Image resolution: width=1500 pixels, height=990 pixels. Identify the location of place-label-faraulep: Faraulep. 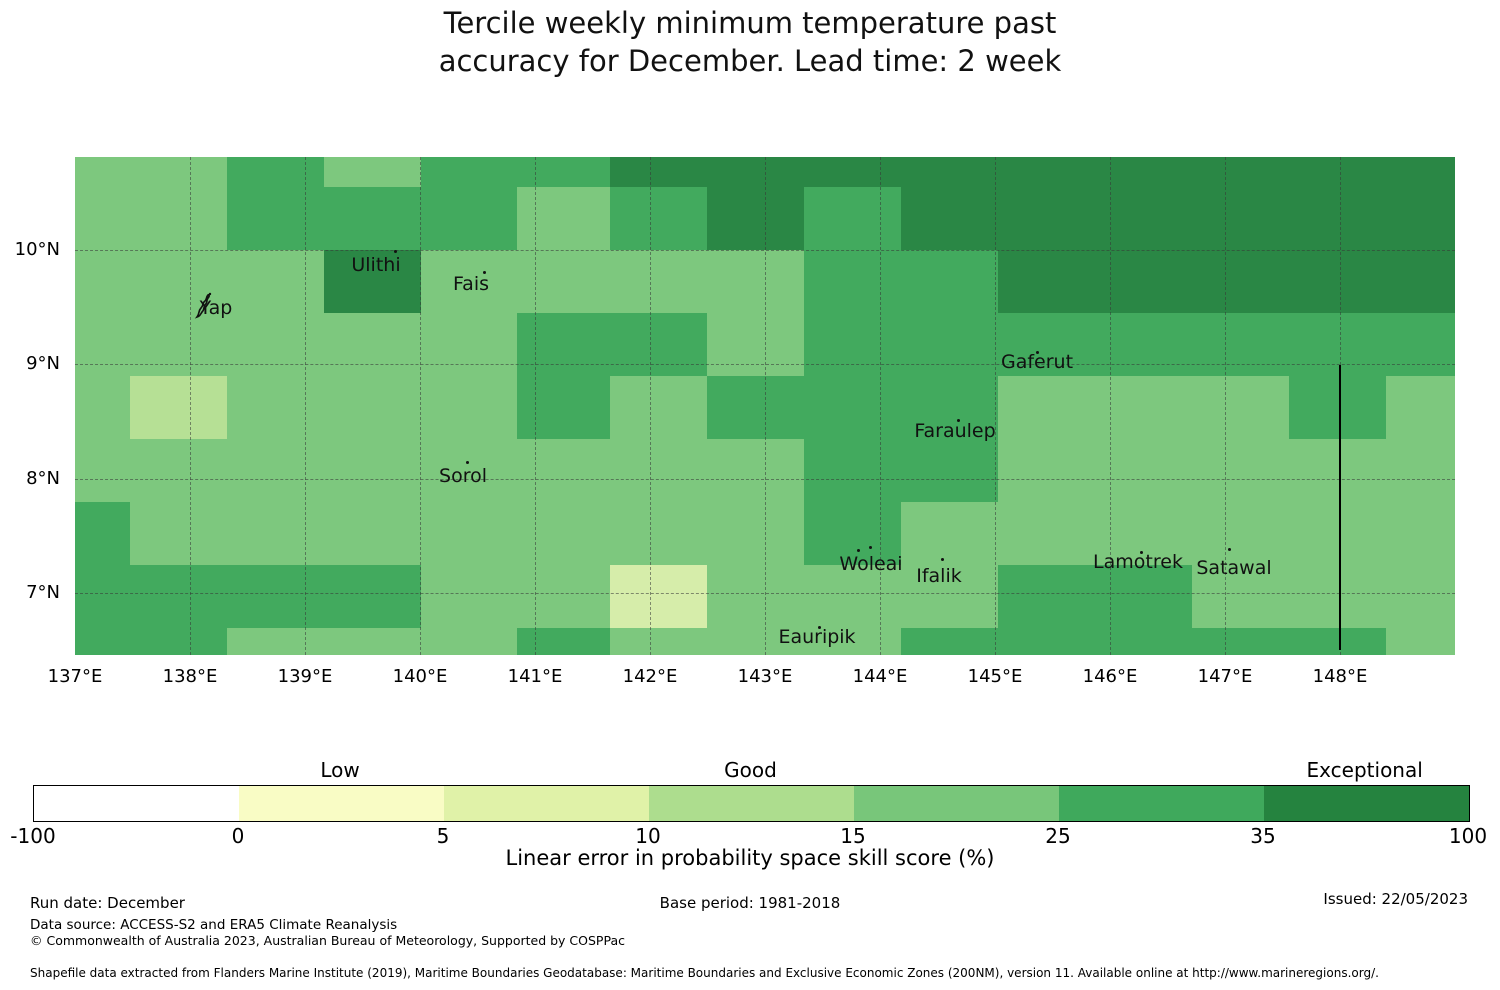
(955, 431).